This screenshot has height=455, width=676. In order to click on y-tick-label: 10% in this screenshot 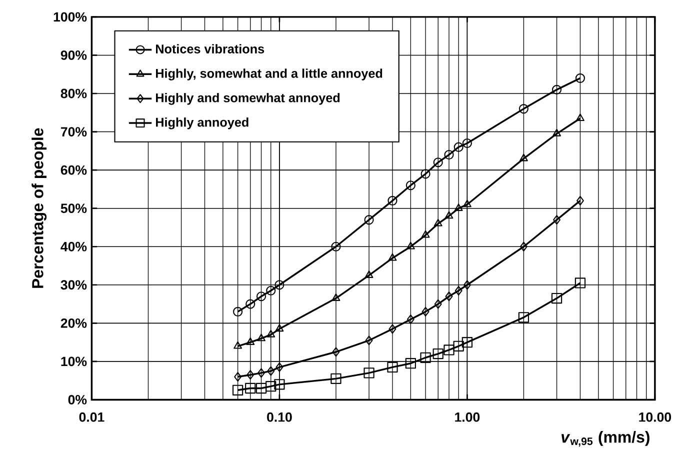, I will do `click(74, 361)`.